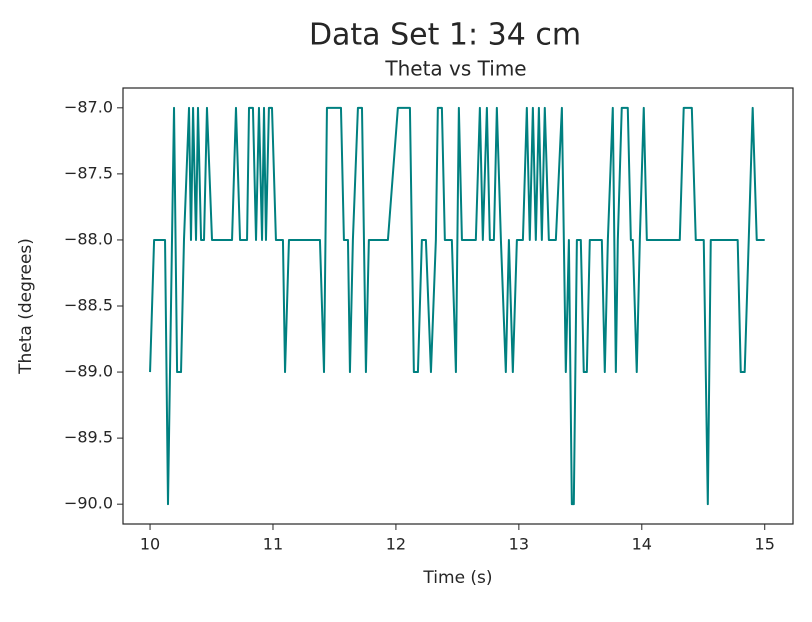 The image size is (812, 622). What do you see at coordinates (88, 371) in the screenshot?
I see `y-tick-label: −89.0` at bounding box center [88, 371].